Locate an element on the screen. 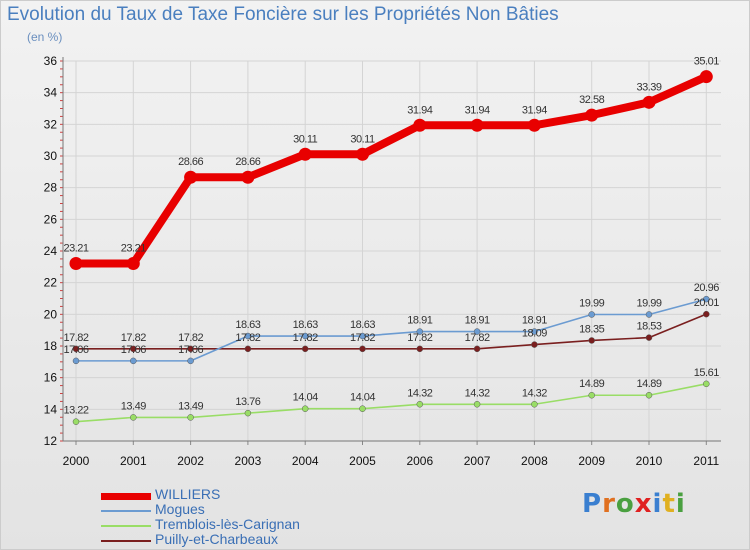 The height and width of the screenshot is (550, 750). x-tick-label: 2001 is located at coordinates (133, 461).